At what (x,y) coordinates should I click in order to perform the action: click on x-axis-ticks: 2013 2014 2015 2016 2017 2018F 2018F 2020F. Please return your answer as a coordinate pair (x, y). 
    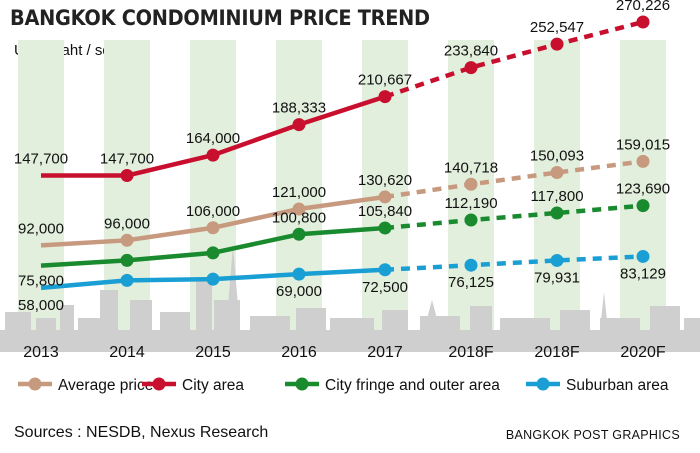
    Looking at the image, I should click on (344, 352).